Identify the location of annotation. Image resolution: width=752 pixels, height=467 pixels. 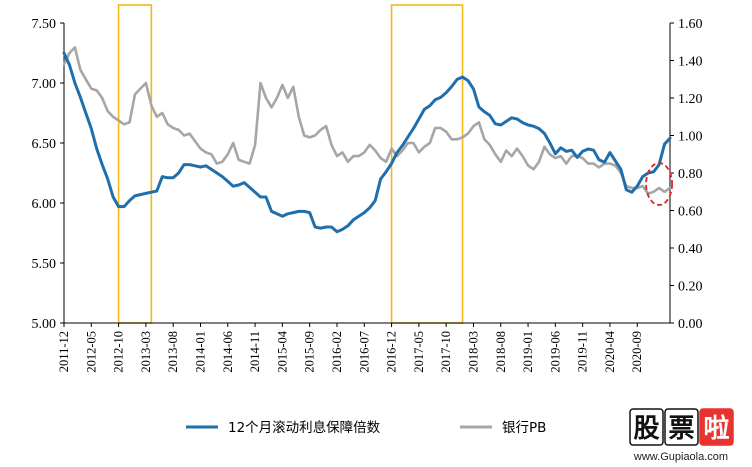
(659, 184).